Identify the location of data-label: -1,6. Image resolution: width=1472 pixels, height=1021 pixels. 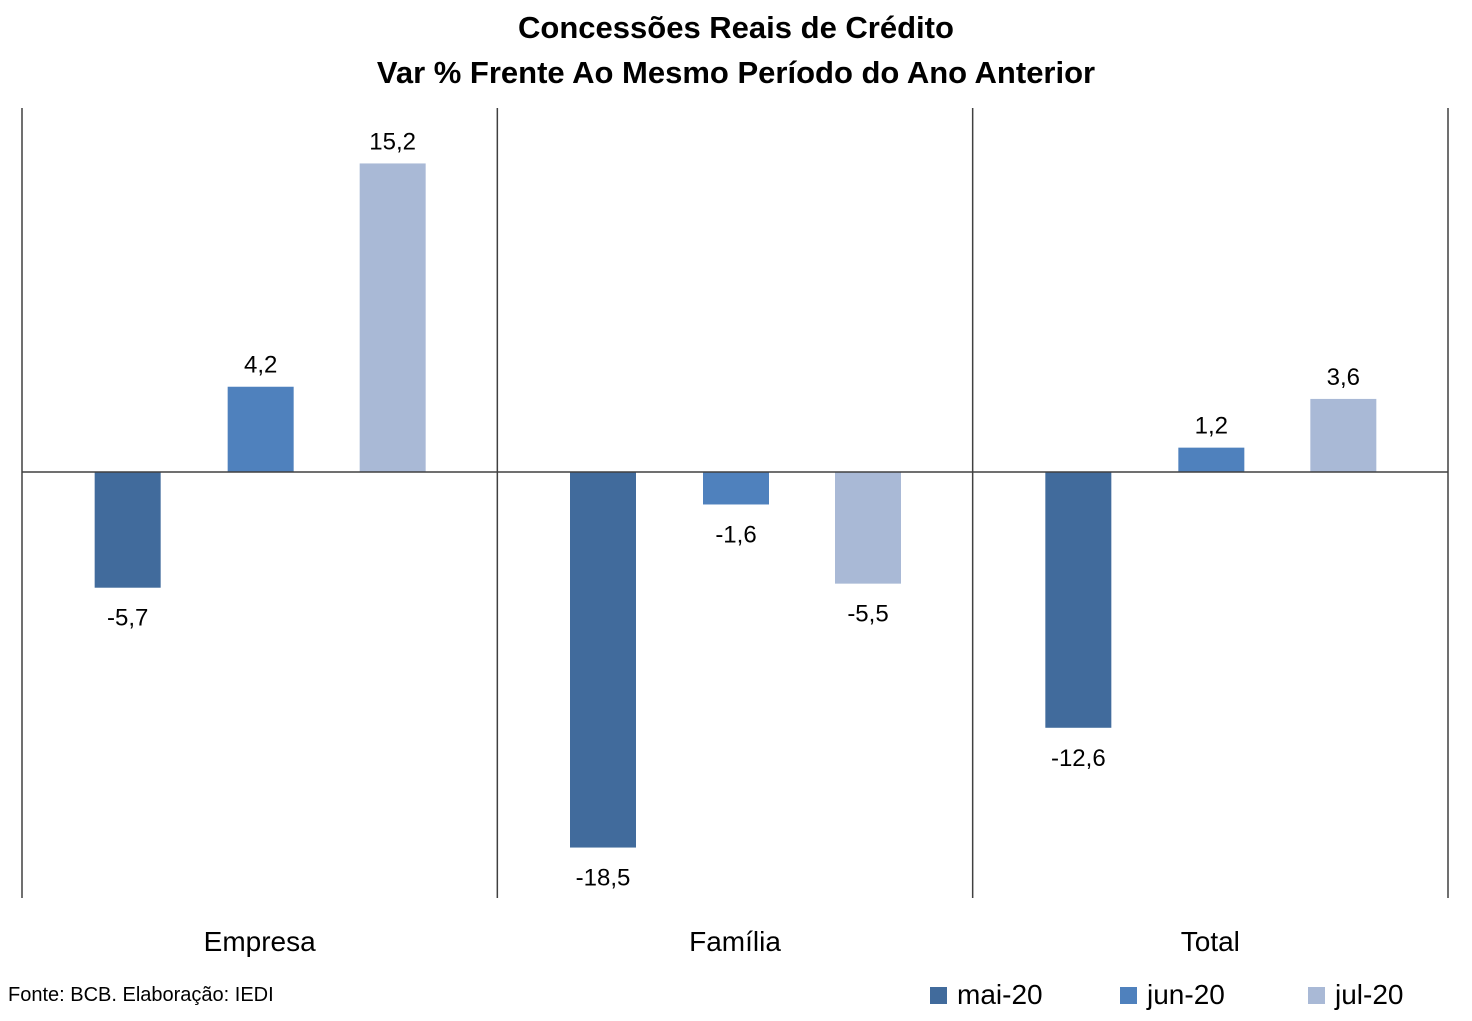
(735, 534).